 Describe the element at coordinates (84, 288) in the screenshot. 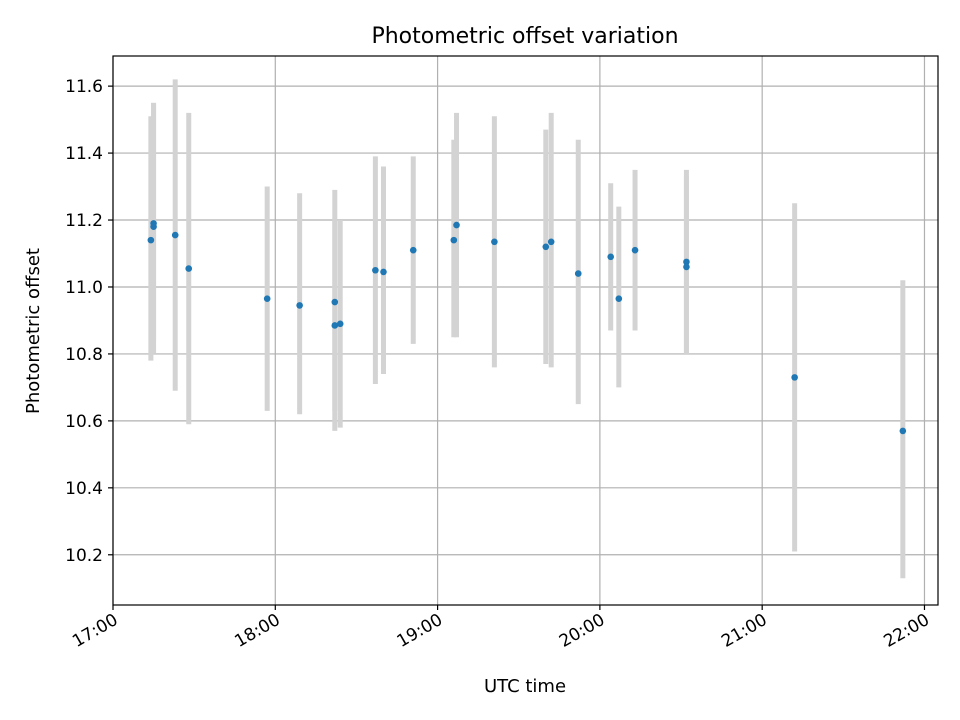

I see `y-tick-label: 11.0` at that location.